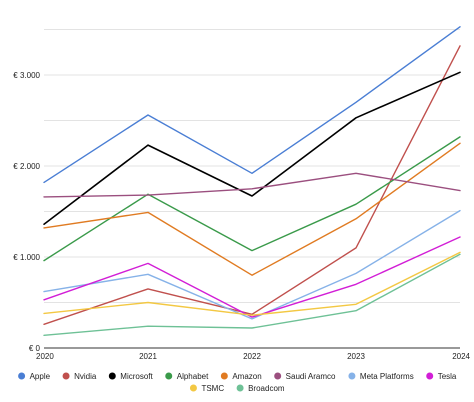  Describe the element at coordinates (22, 376) in the screenshot. I see `legend-marker-apple` at that location.